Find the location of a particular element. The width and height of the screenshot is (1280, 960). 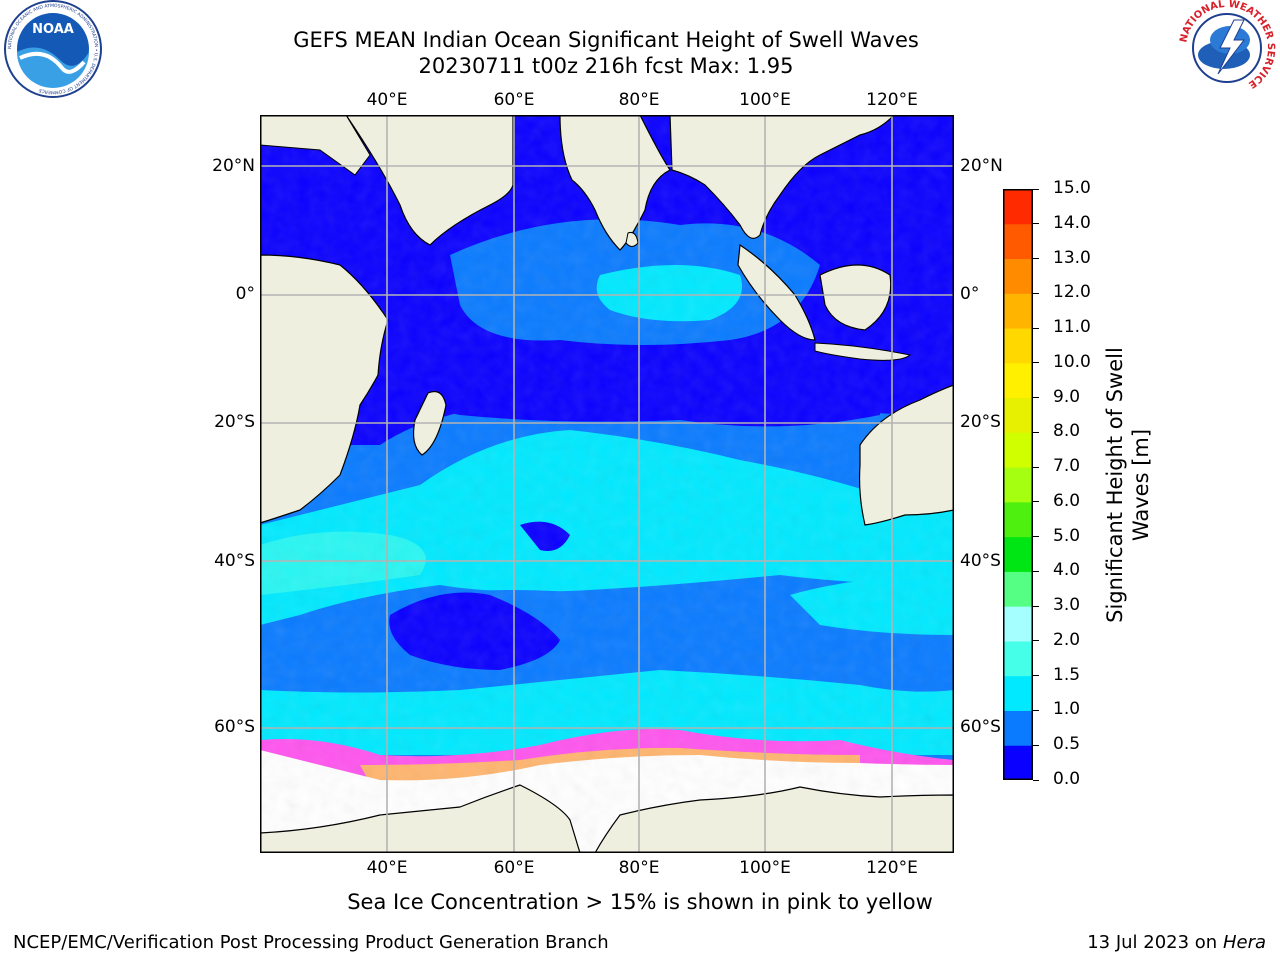

lon-tick-top-60e: 60°E is located at coordinates (514, 100).